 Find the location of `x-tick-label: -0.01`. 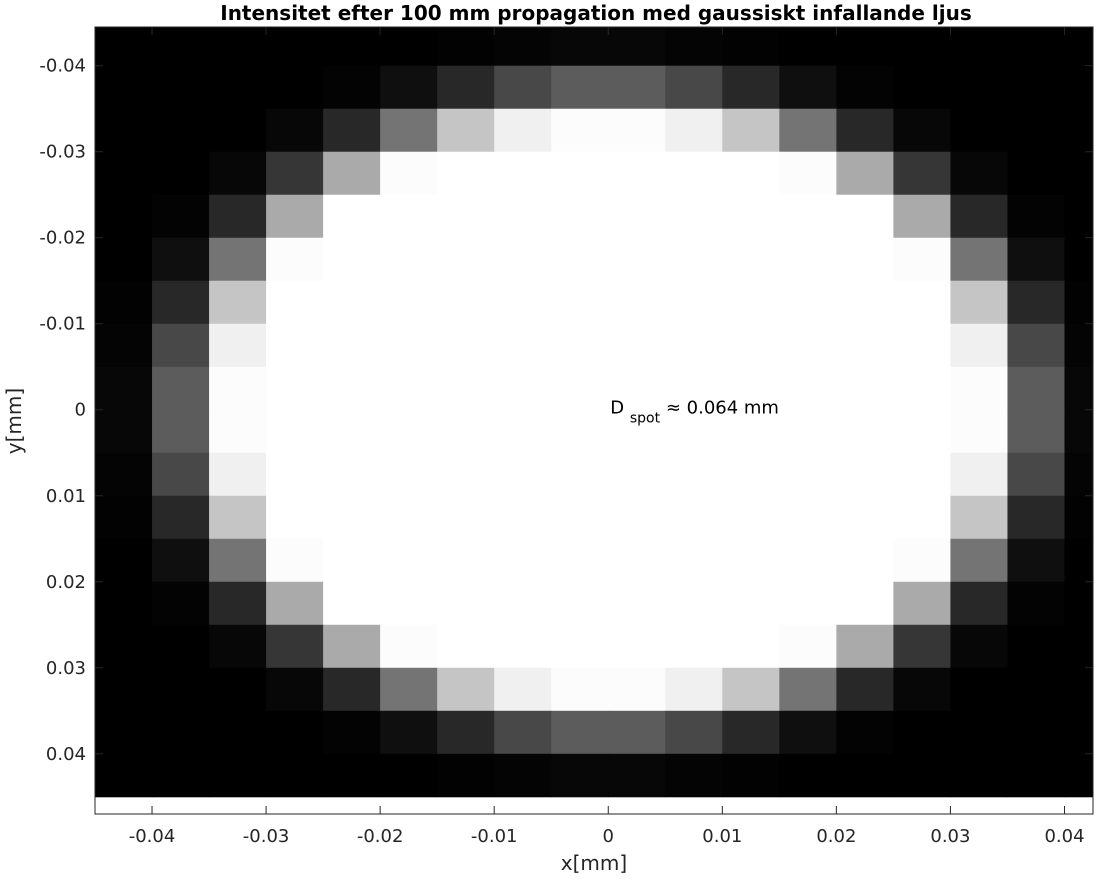

x-tick-label: -0.01 is located at coordinates (494, 836).